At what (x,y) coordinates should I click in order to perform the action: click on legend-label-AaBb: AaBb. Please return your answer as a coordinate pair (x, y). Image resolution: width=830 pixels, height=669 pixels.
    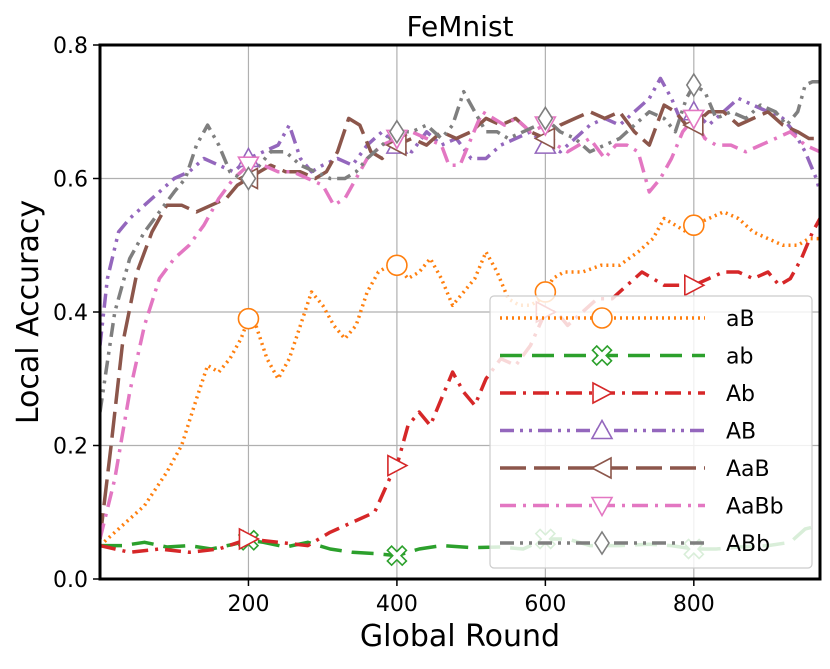
    Looking at the image, I should click on (755, 507).